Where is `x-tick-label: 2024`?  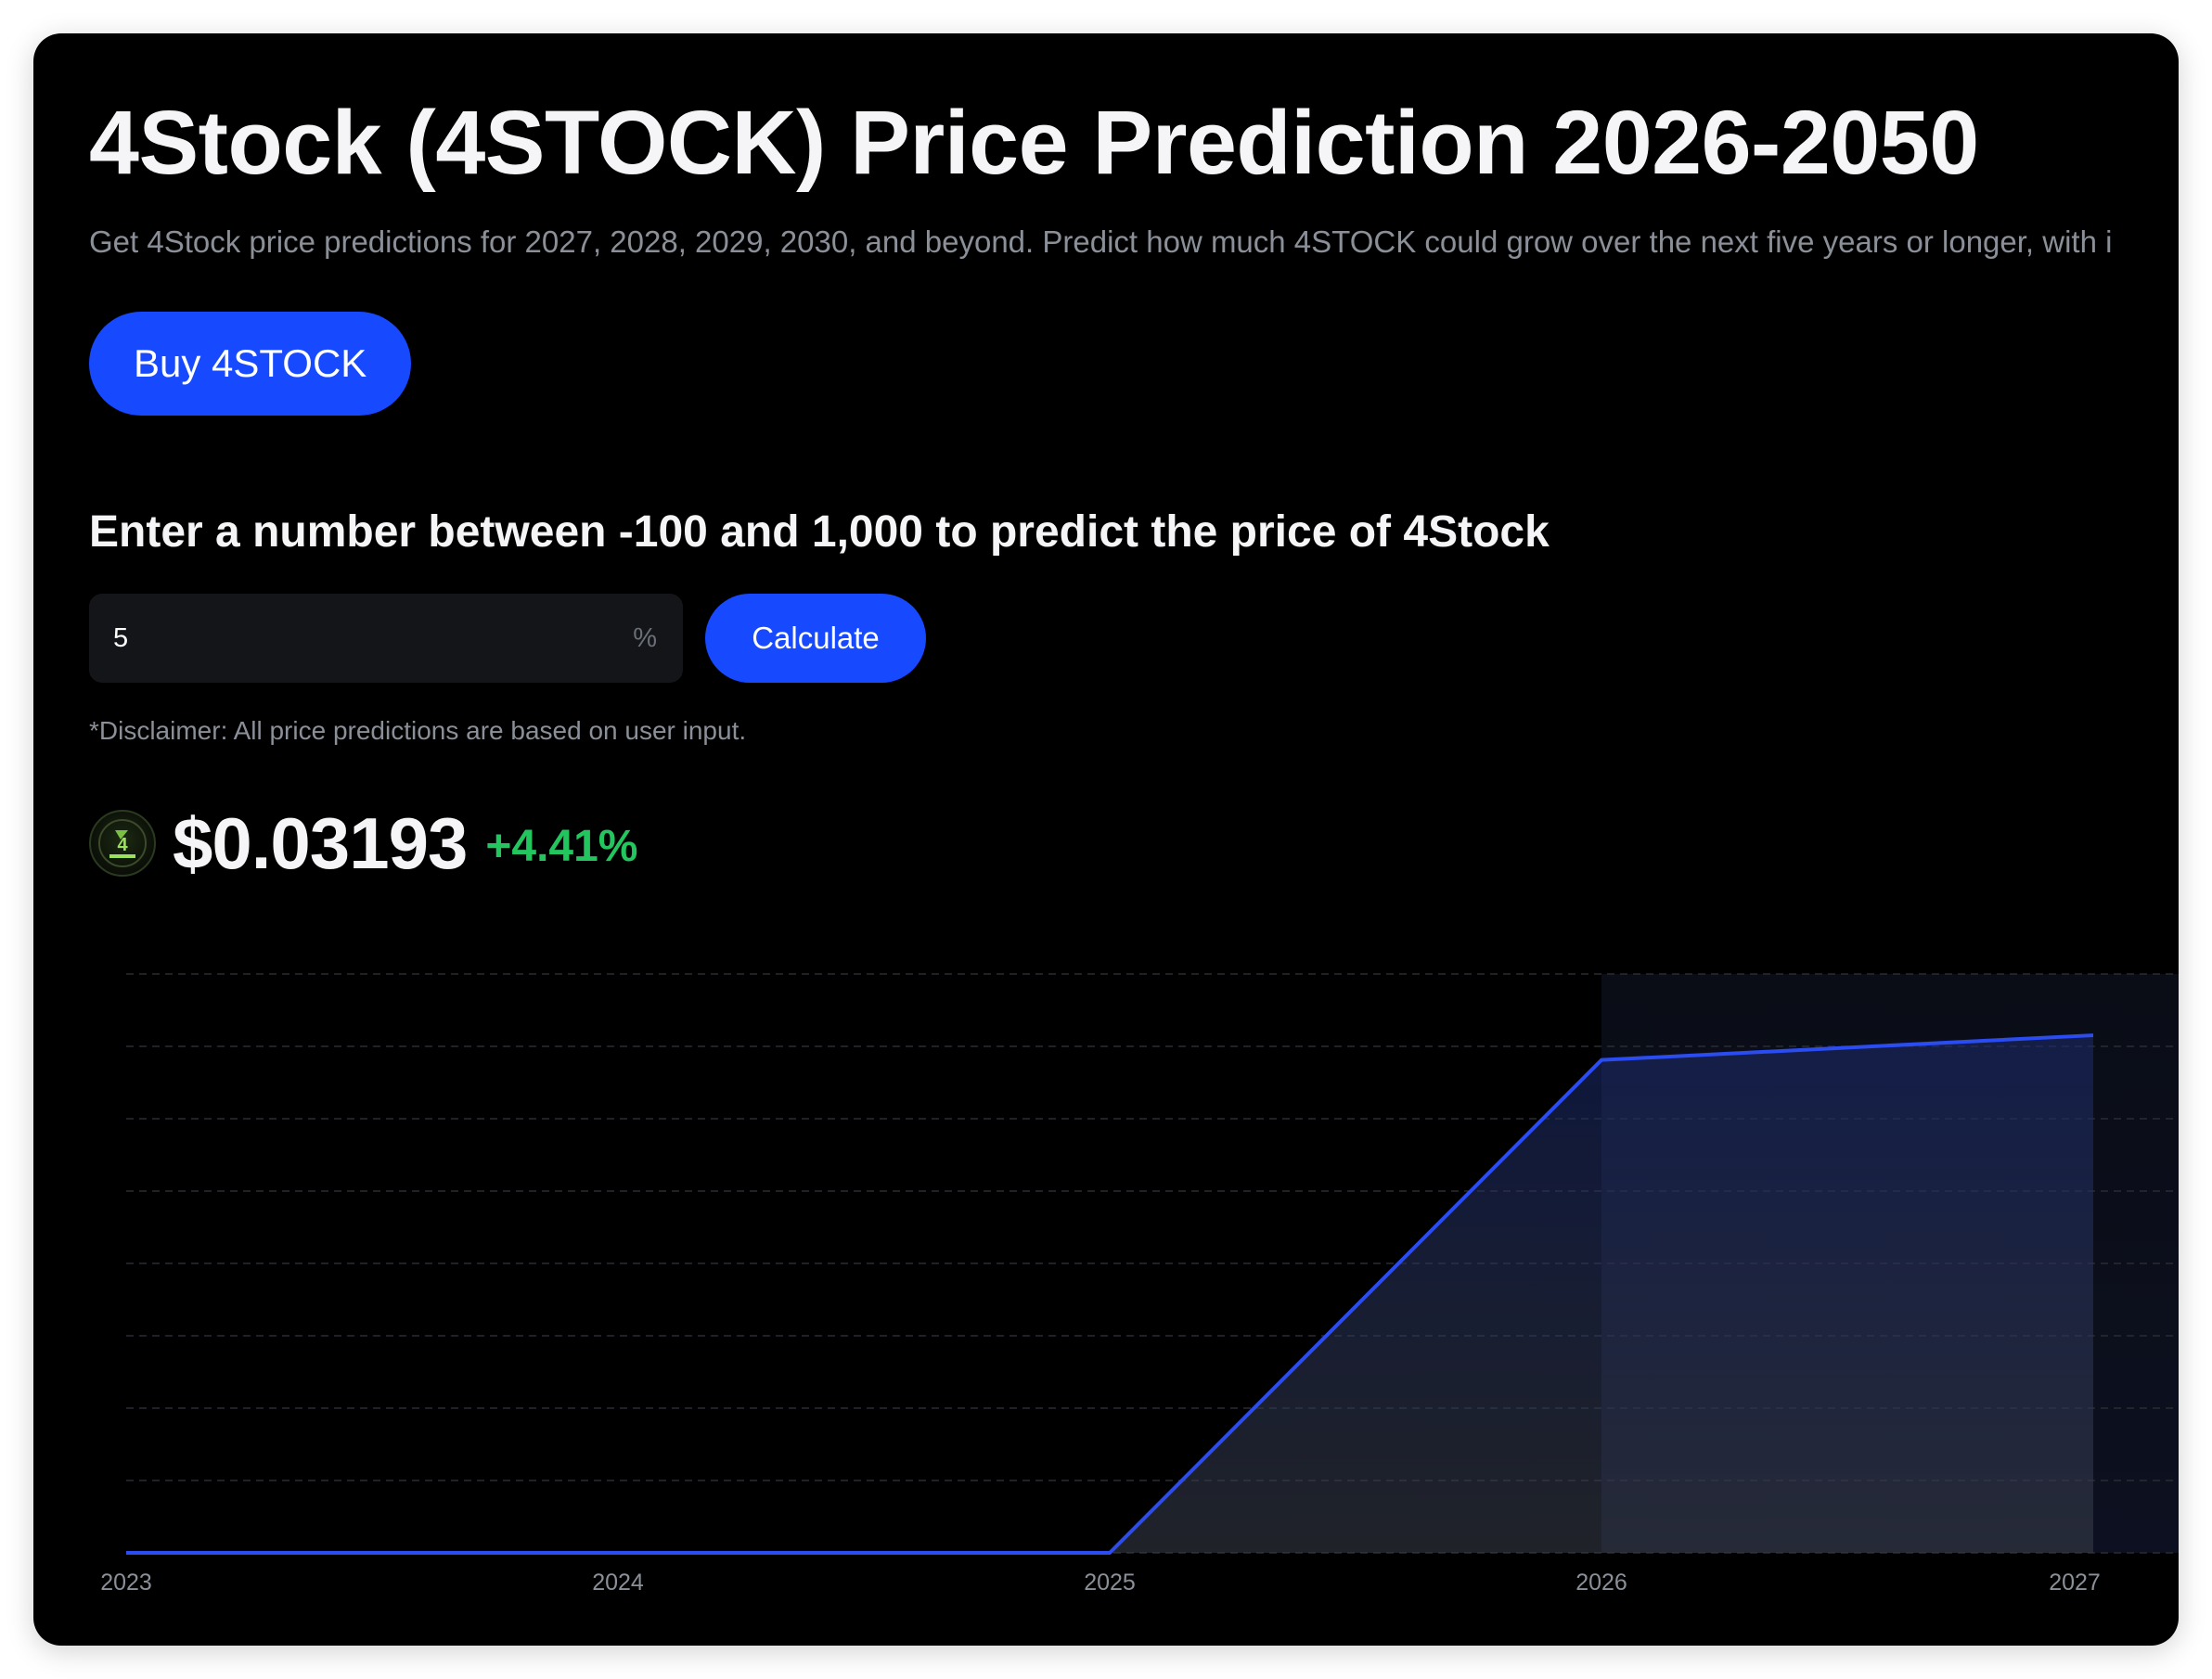 x-tick-label: 2024 is located at coordinates (618, 1583).